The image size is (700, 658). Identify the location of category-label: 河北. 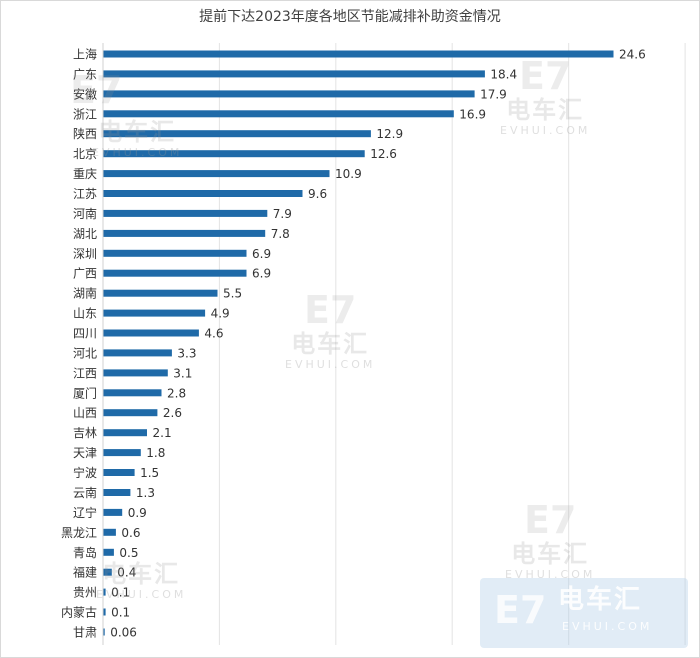
(85, 353).